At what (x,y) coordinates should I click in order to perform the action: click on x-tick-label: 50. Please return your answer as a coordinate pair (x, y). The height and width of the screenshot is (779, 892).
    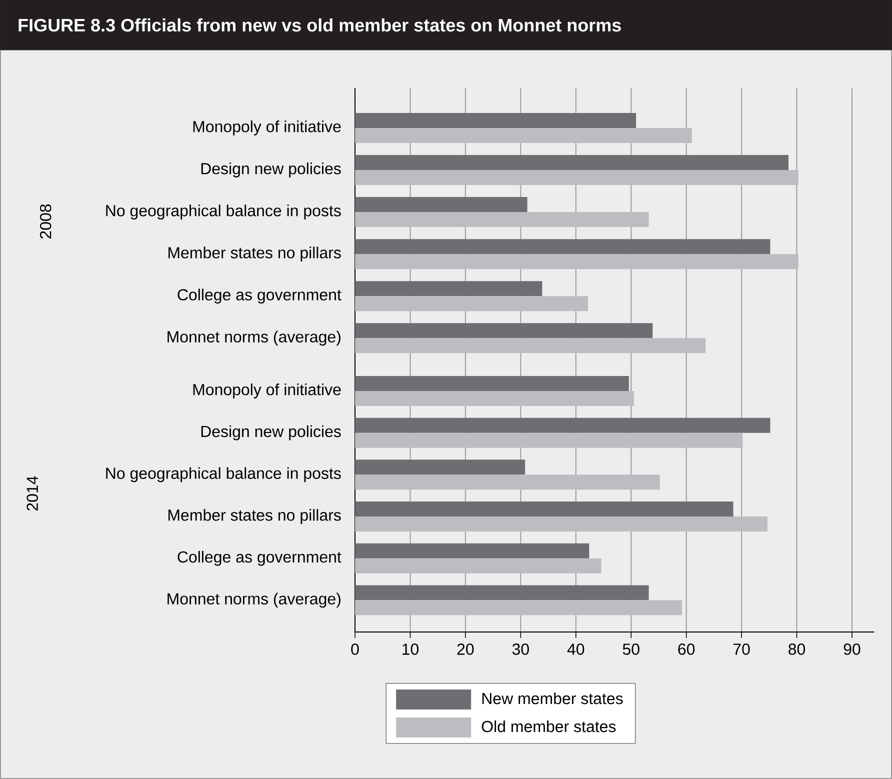
    Looking at the image, I should click on (631, 649).